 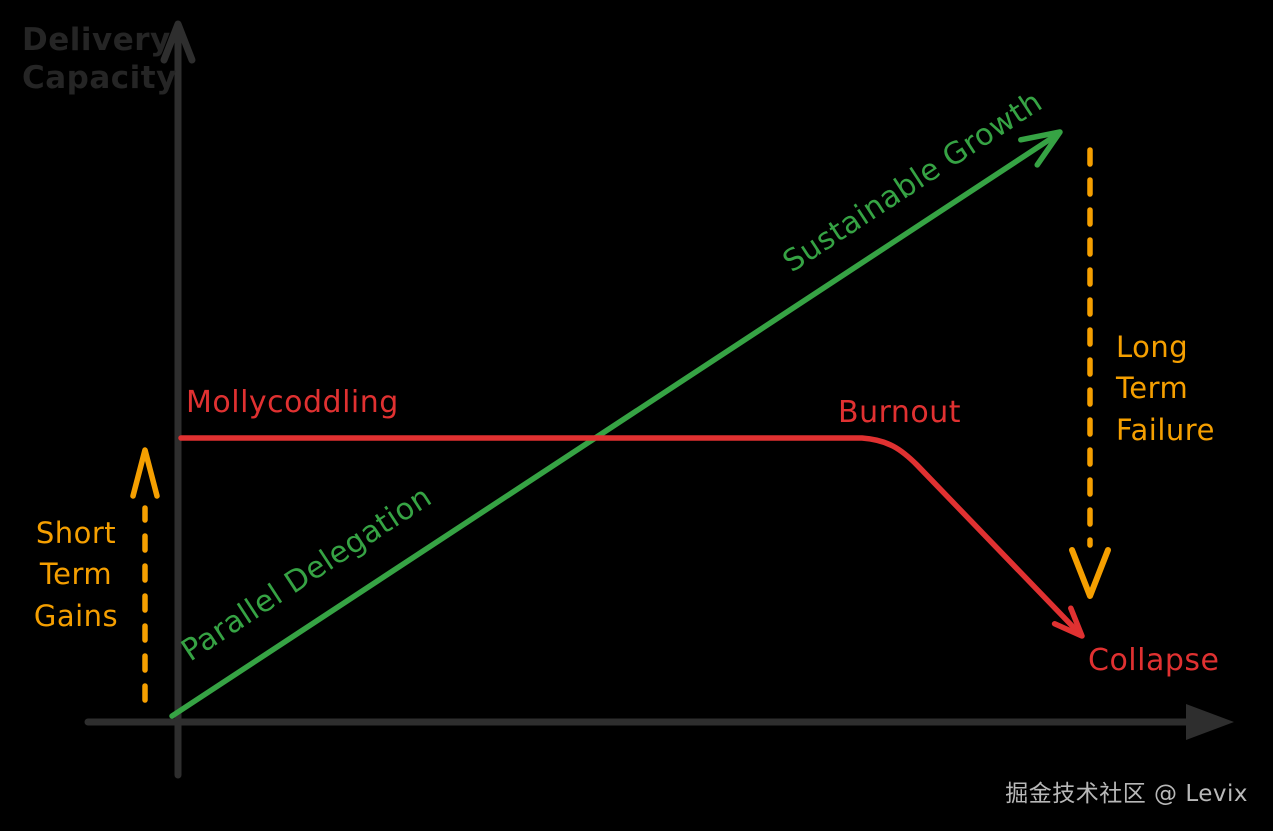 I want to click on label-long-term-line1: Long, so click(x=1152, y=347).